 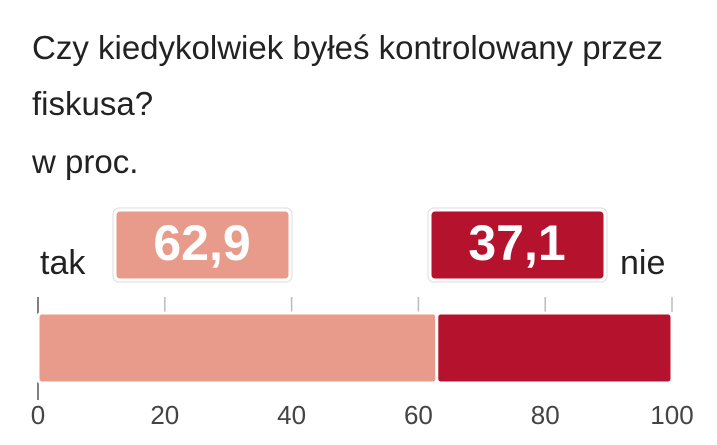 I want to click on x-tick-label: 20, so click(x=164, y=415).